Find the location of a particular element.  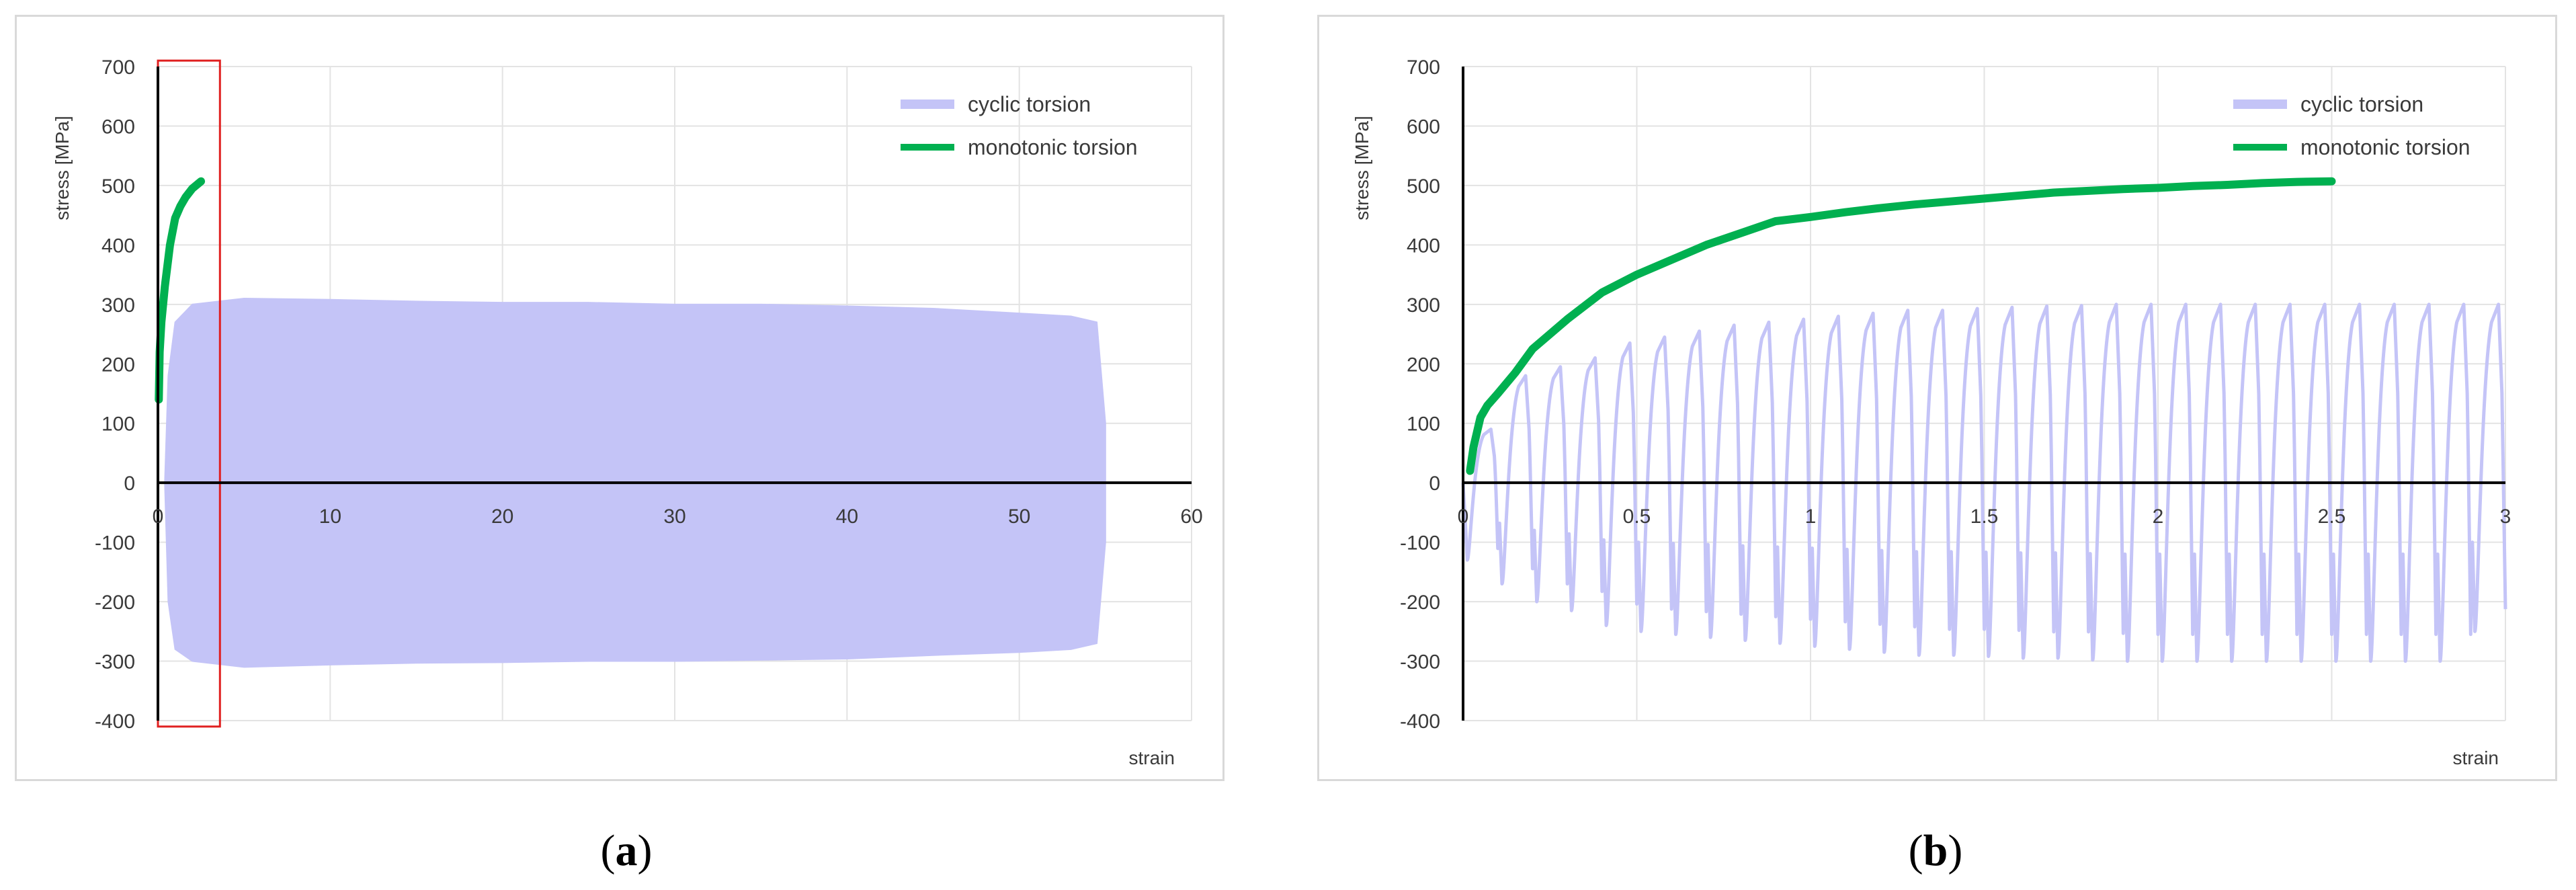

x-tick-label: 20 is located at coordinates (502, 516).